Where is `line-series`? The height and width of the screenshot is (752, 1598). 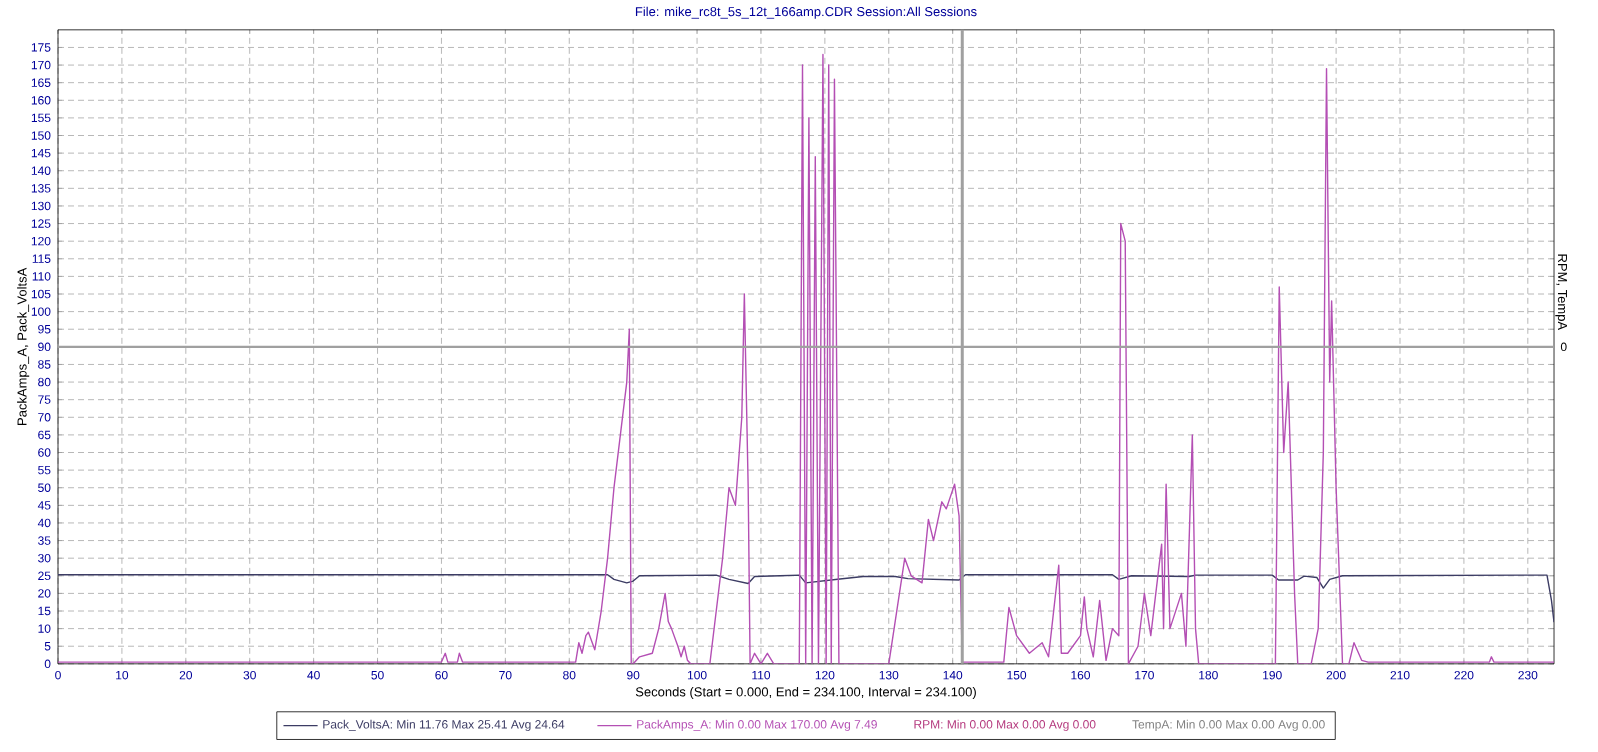 line-series is located at coordinates (806, 599).